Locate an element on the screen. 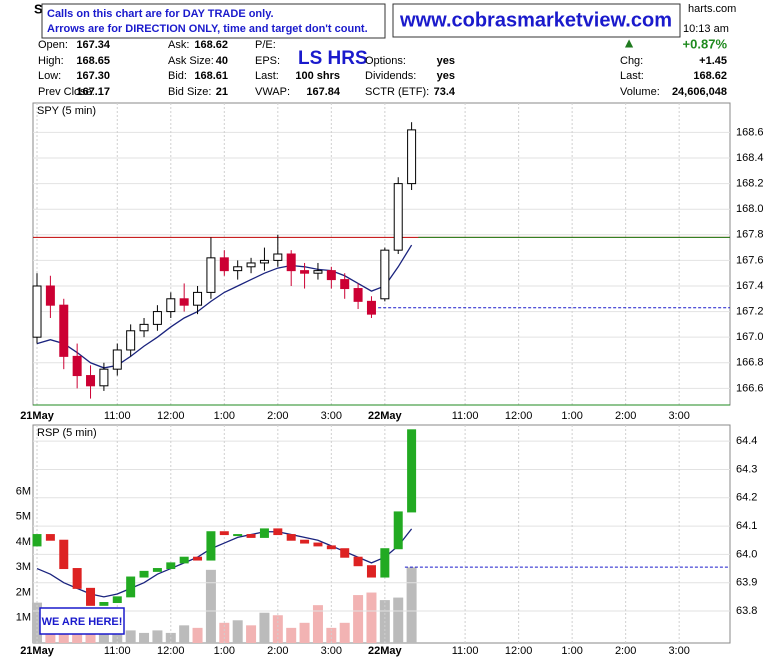 The image size is (780, 659). quote-value: 24,606,048 is located at coordinates (699, 92).